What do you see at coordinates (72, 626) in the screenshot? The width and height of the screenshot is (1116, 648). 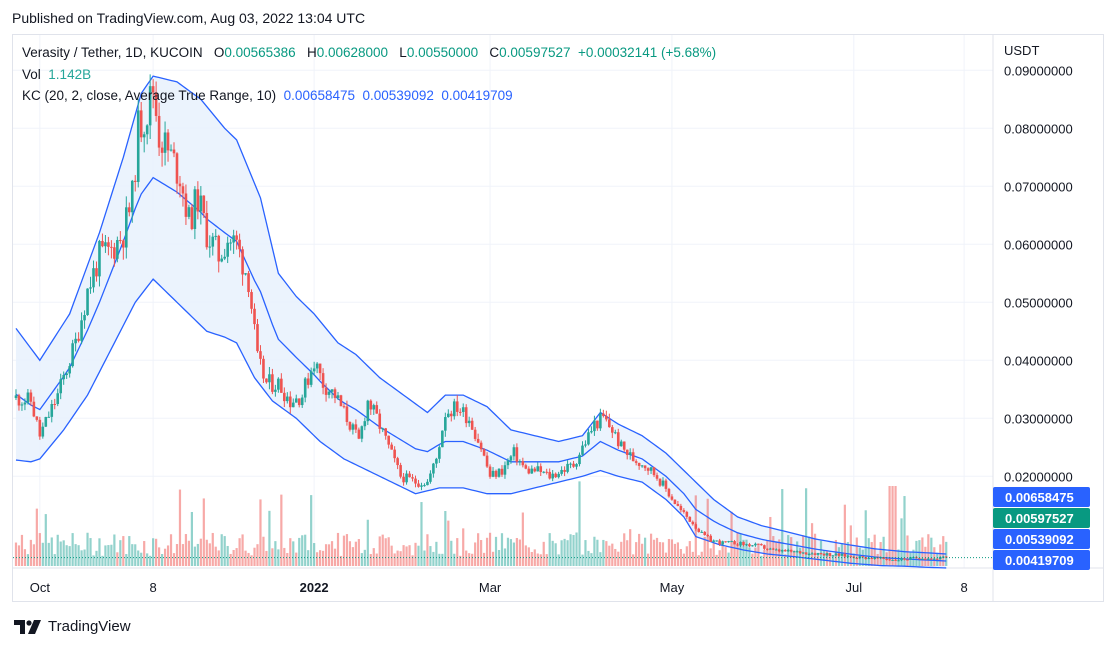 I see `footer-brand: TradingView` at bounding box center [72, 626].